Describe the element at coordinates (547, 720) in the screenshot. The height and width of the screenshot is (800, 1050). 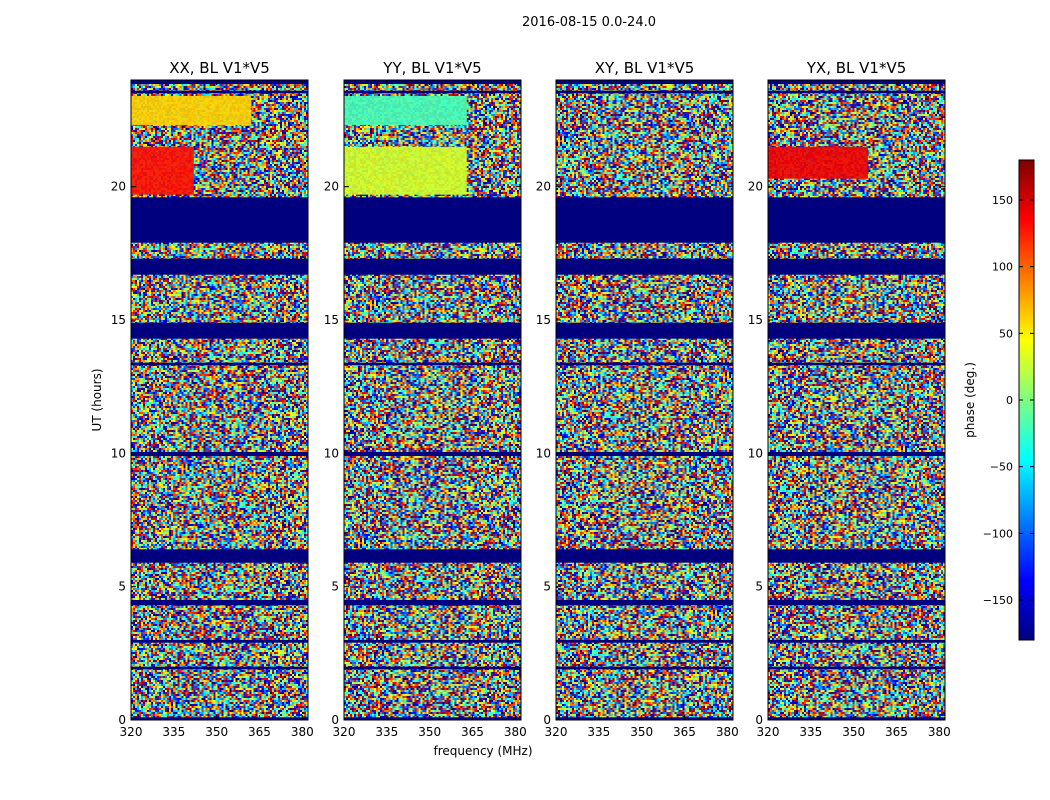
I see `panel-3-y-tick-label-0: 0` at that location.